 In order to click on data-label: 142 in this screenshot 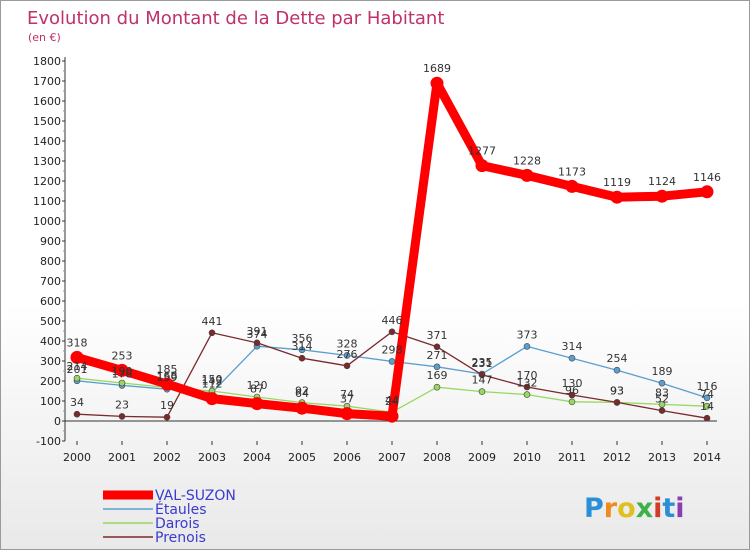, I will do `click(212, 381)`.